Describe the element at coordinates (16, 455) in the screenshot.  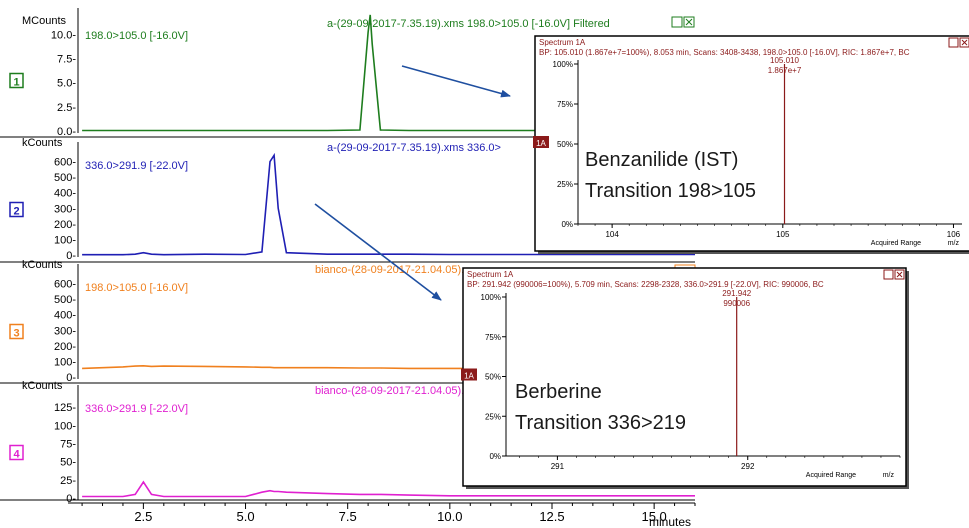
I see `trace-number: 4` at that location.